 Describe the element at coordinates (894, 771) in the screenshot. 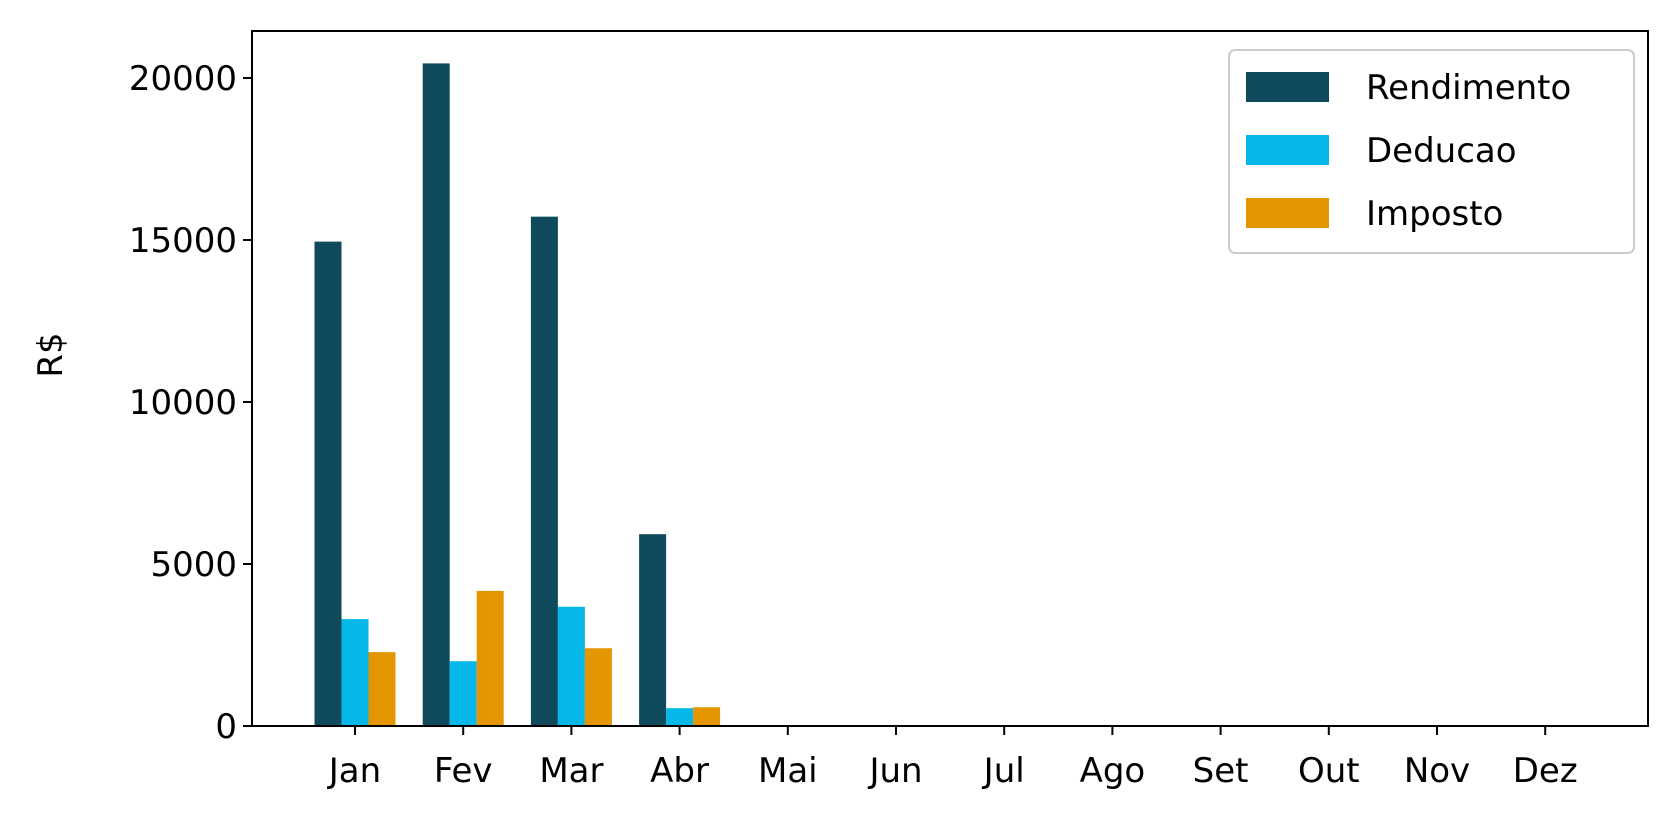

I see `x-tick-label-jun: Jun` at that location.